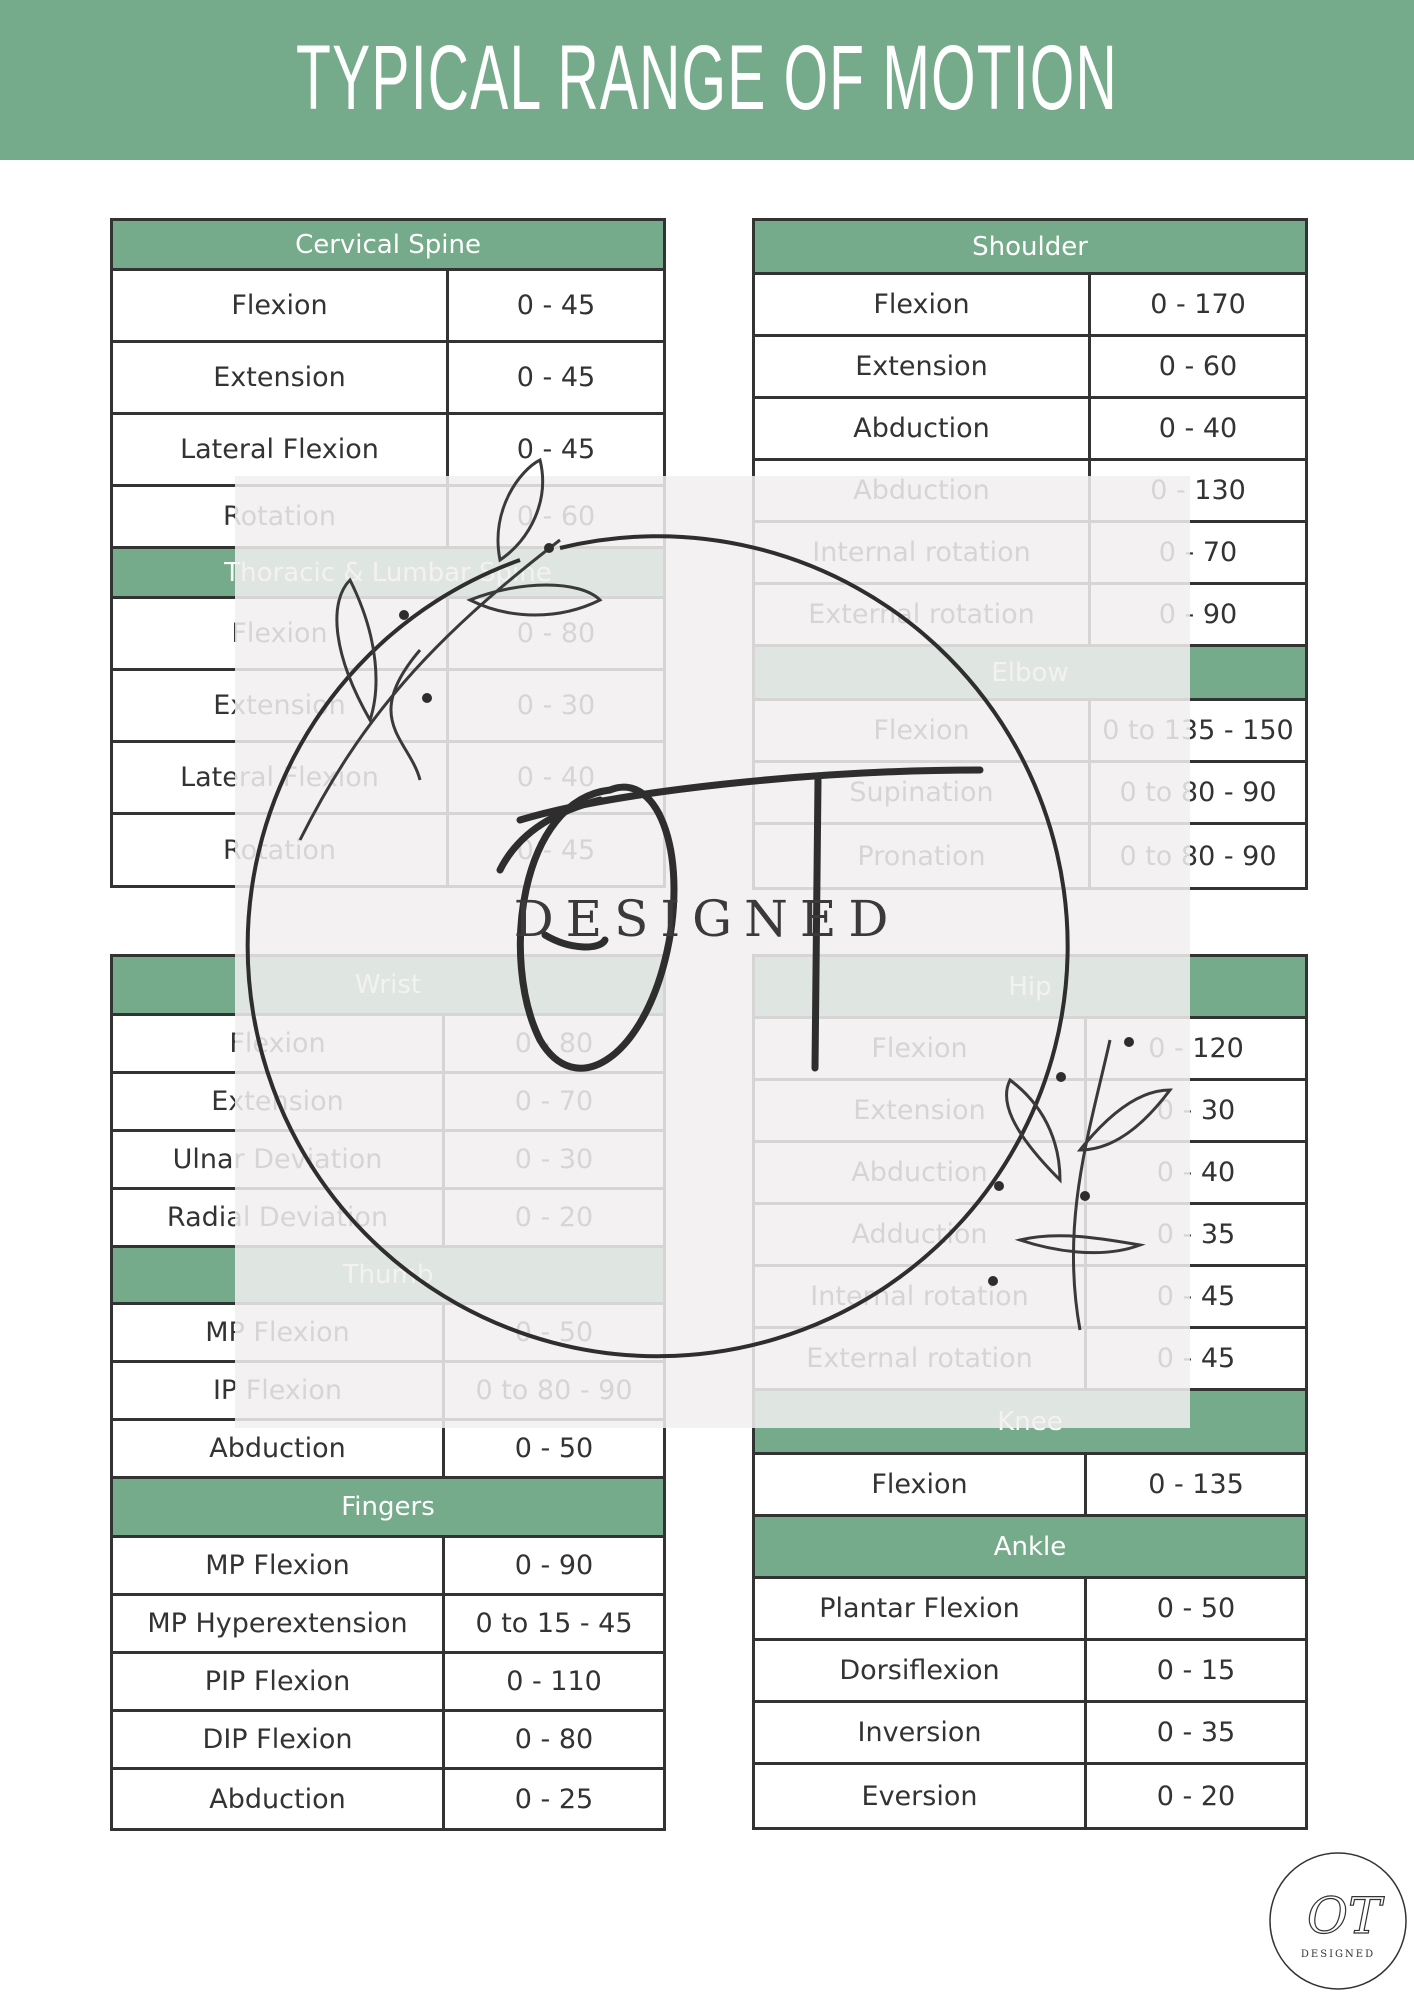  Describe the element at coordinates (1198, 366) in the screenshot. I see `motion-range: 0 - 60` at that location.